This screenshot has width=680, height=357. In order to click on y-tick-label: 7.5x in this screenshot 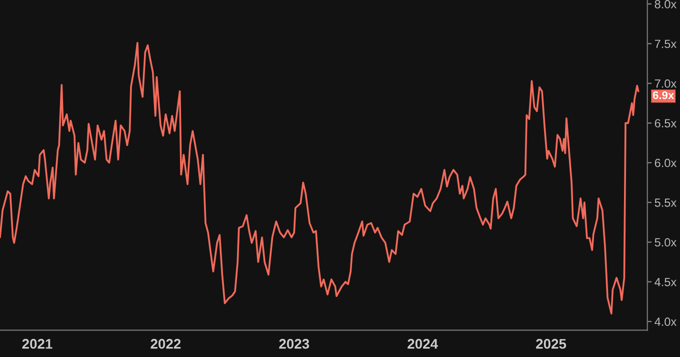, I will do `click(665, 44)`.